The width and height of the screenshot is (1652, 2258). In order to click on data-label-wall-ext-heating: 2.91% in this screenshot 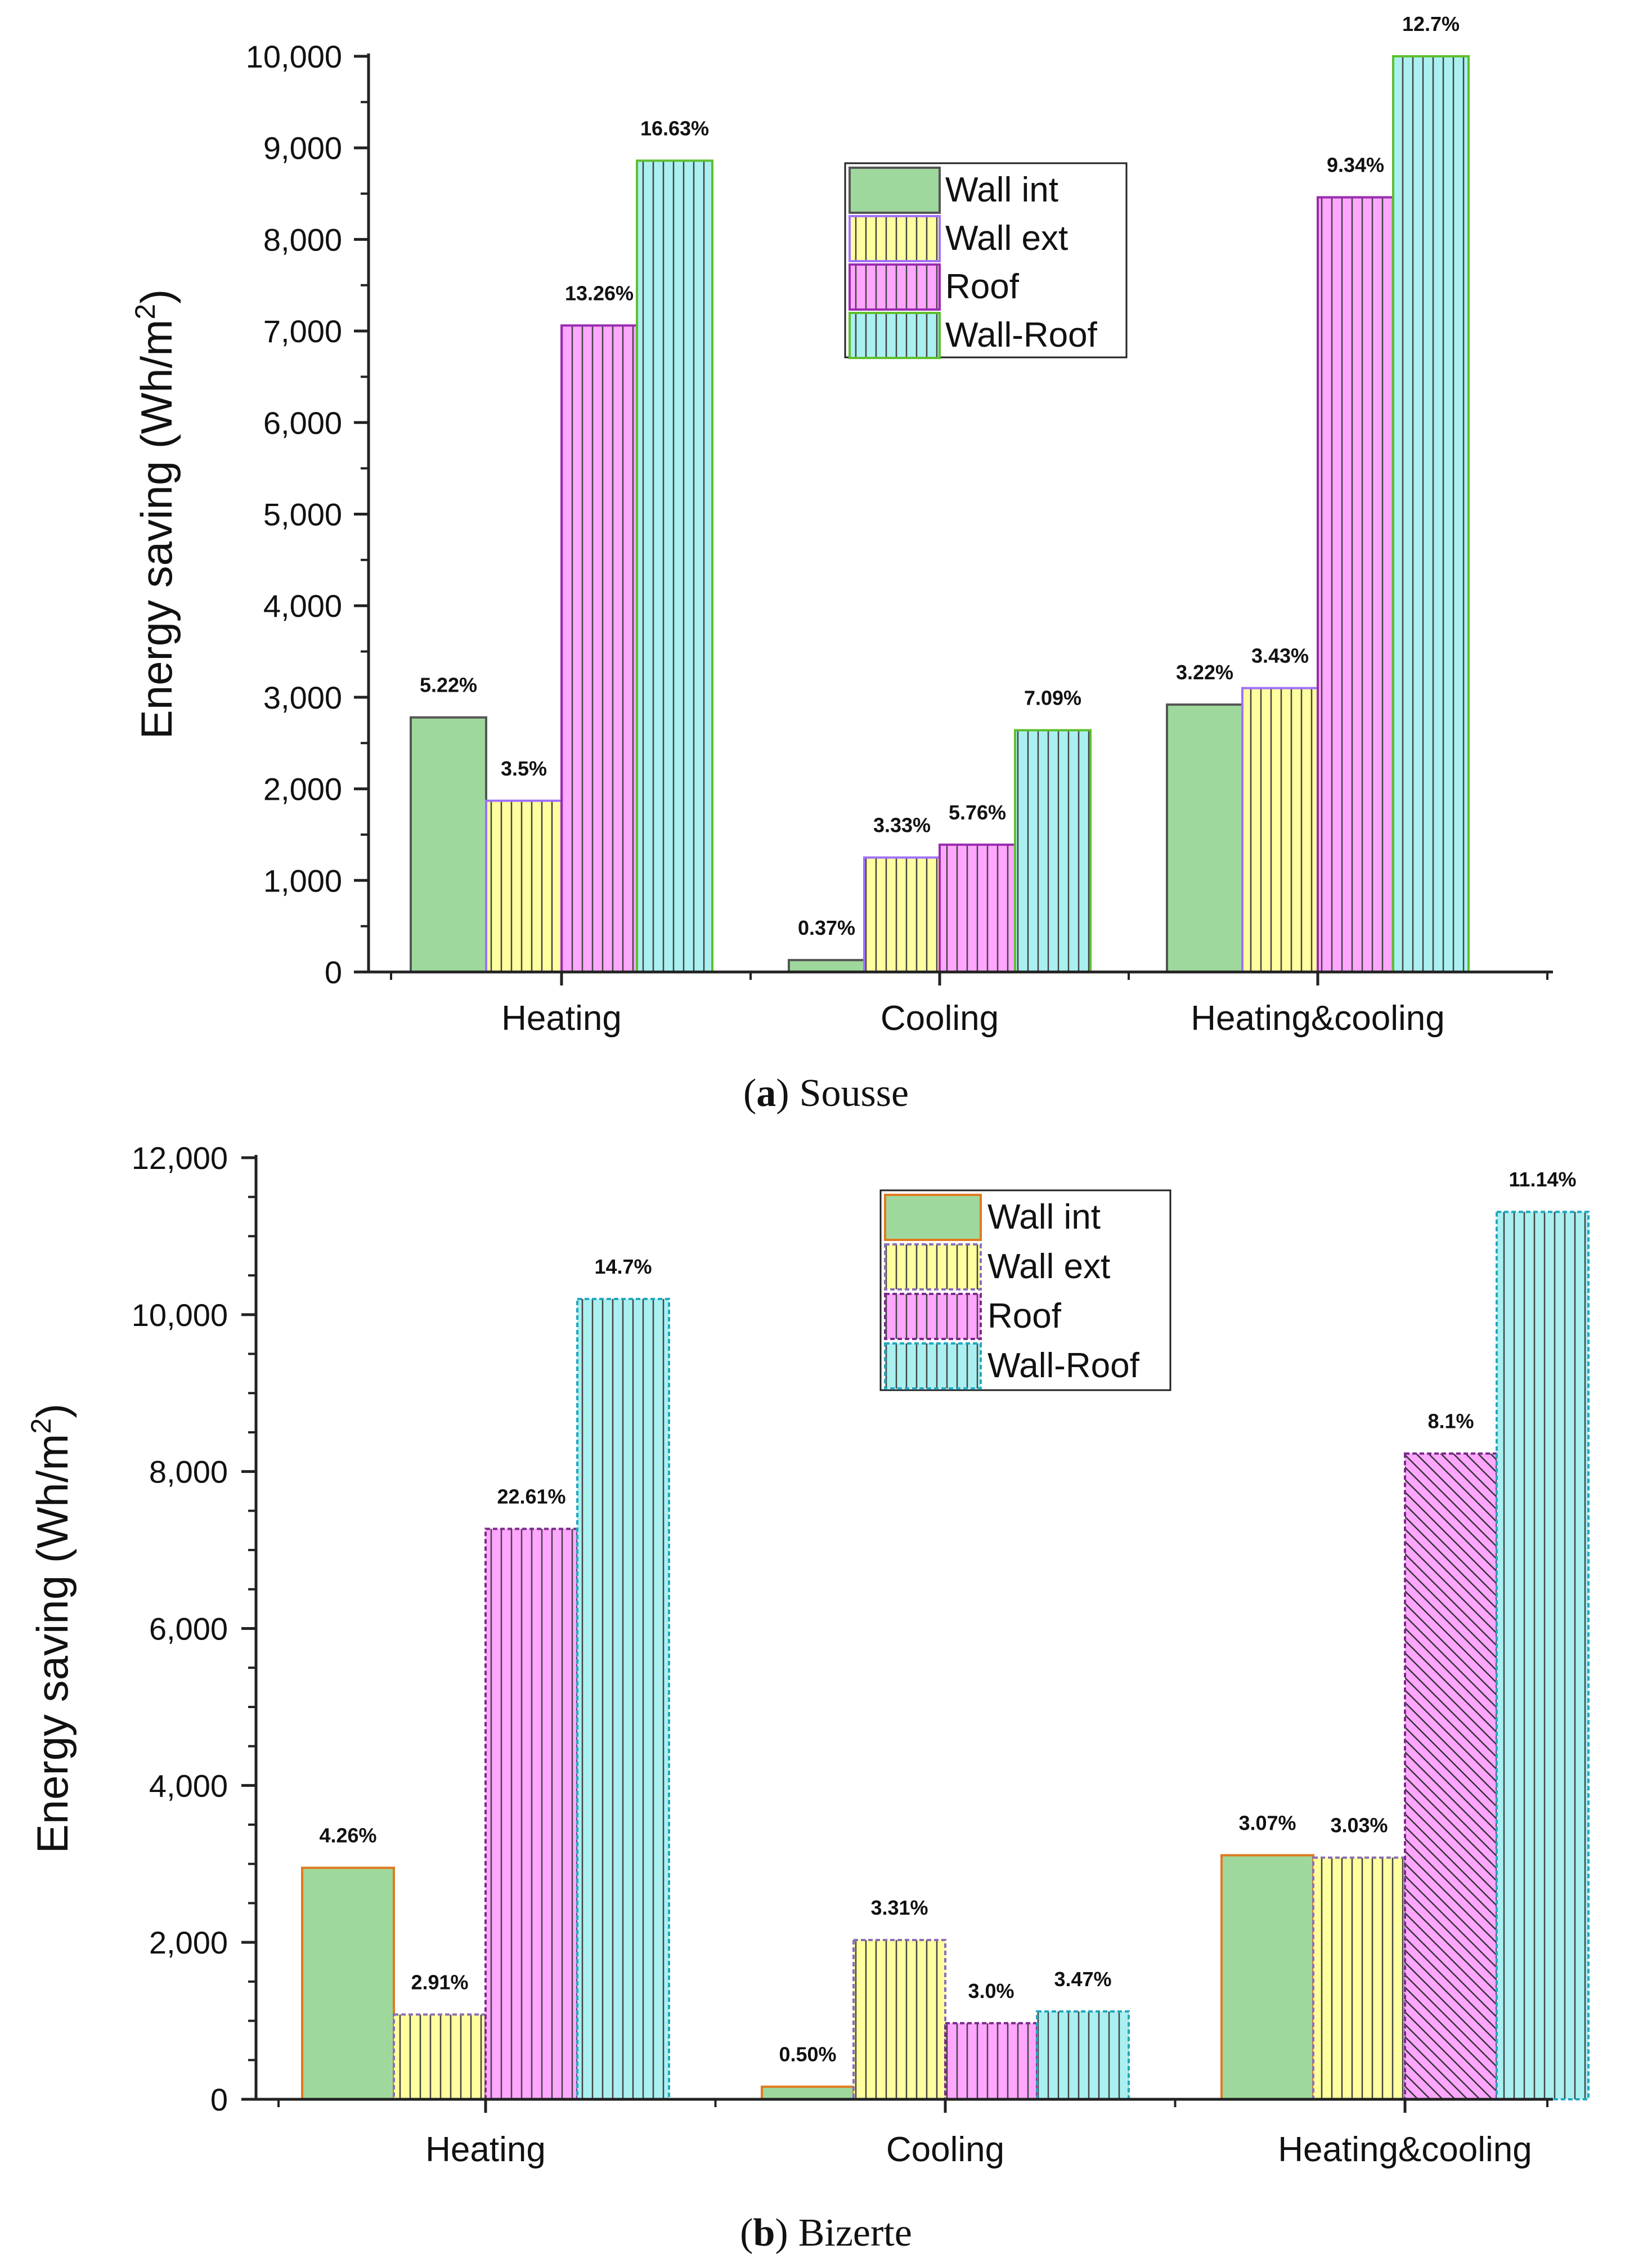, I will do `click(439, 1981)`.